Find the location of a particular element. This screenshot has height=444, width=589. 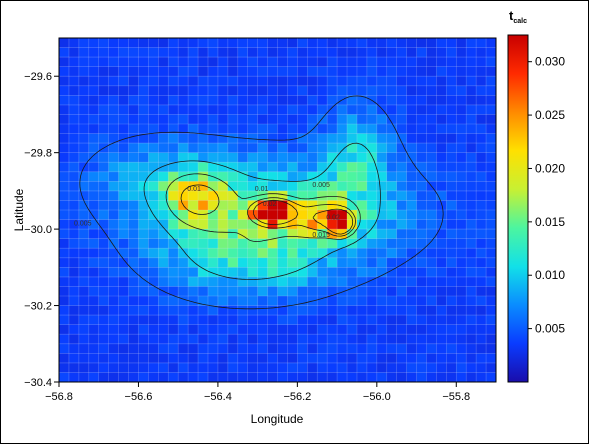

contour-line is located at coordinates (268, 210).